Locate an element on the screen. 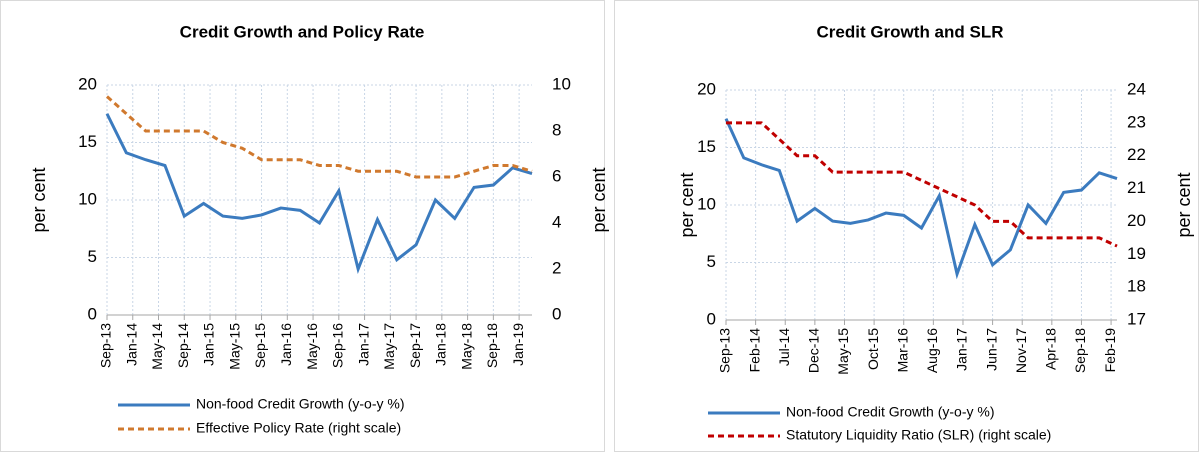  x-tick-label: Sep-14 is located at coordinates (183, 345).